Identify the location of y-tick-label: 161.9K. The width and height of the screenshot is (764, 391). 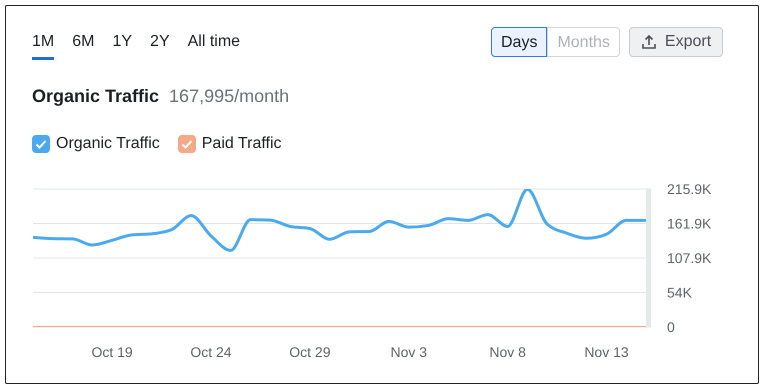
(689, 223).